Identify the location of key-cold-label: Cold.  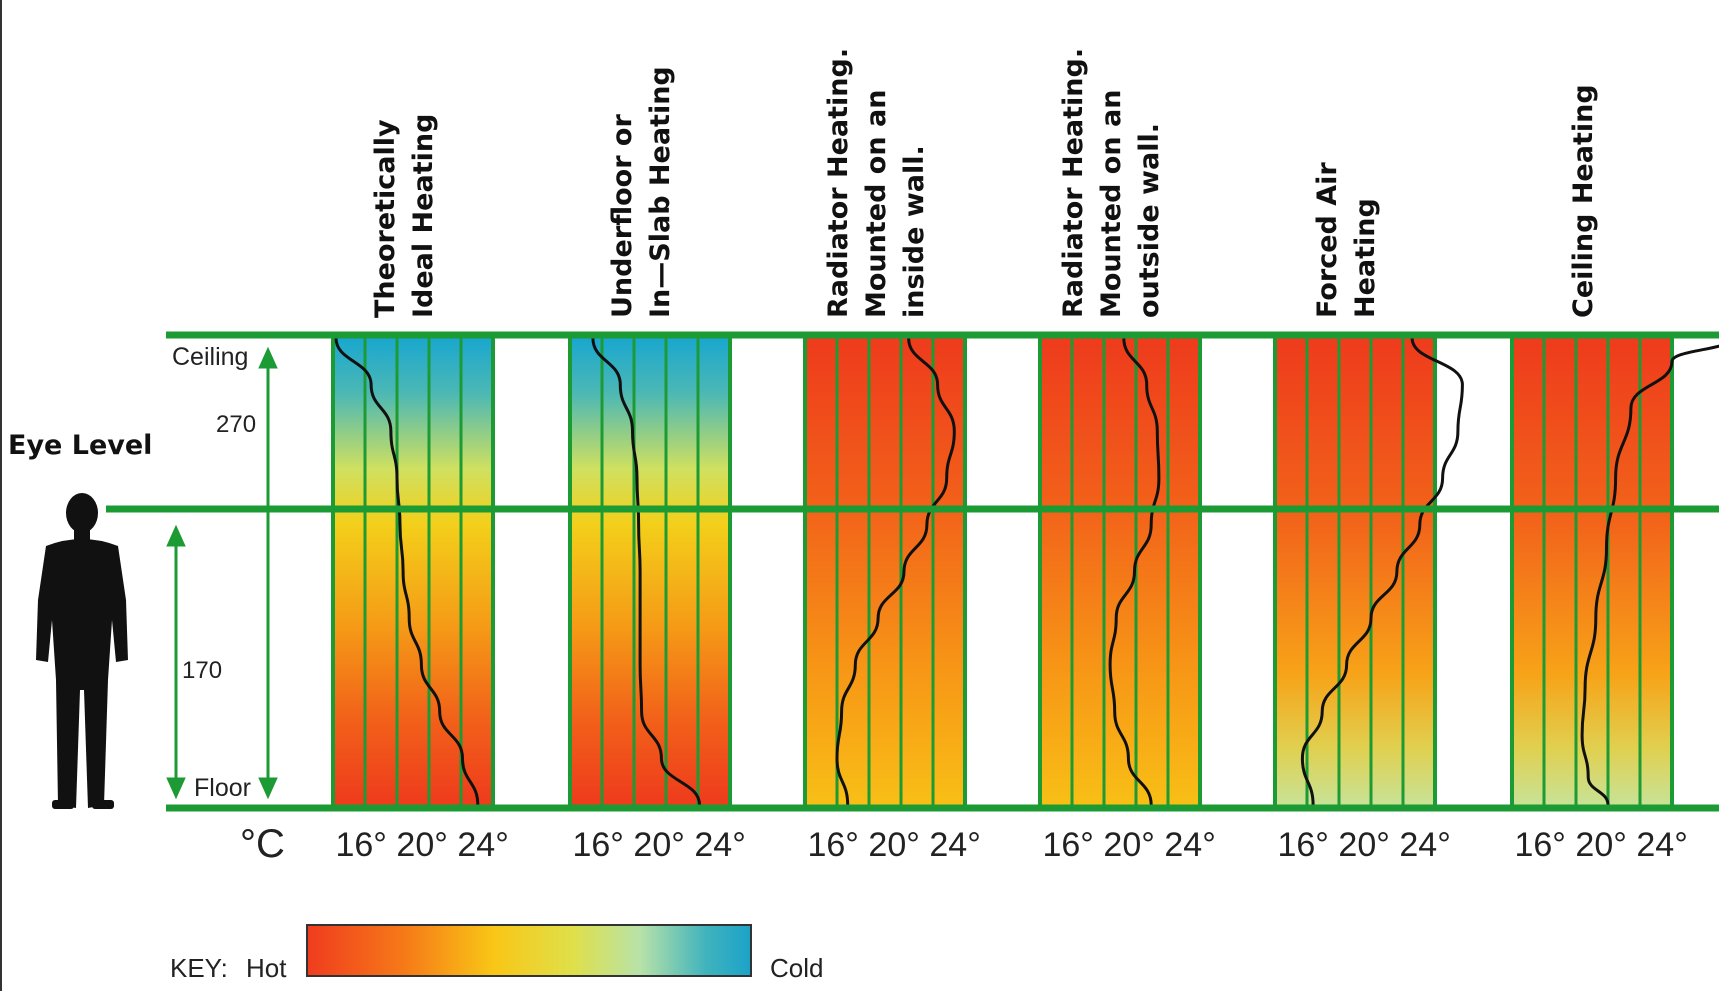
(797, 968).